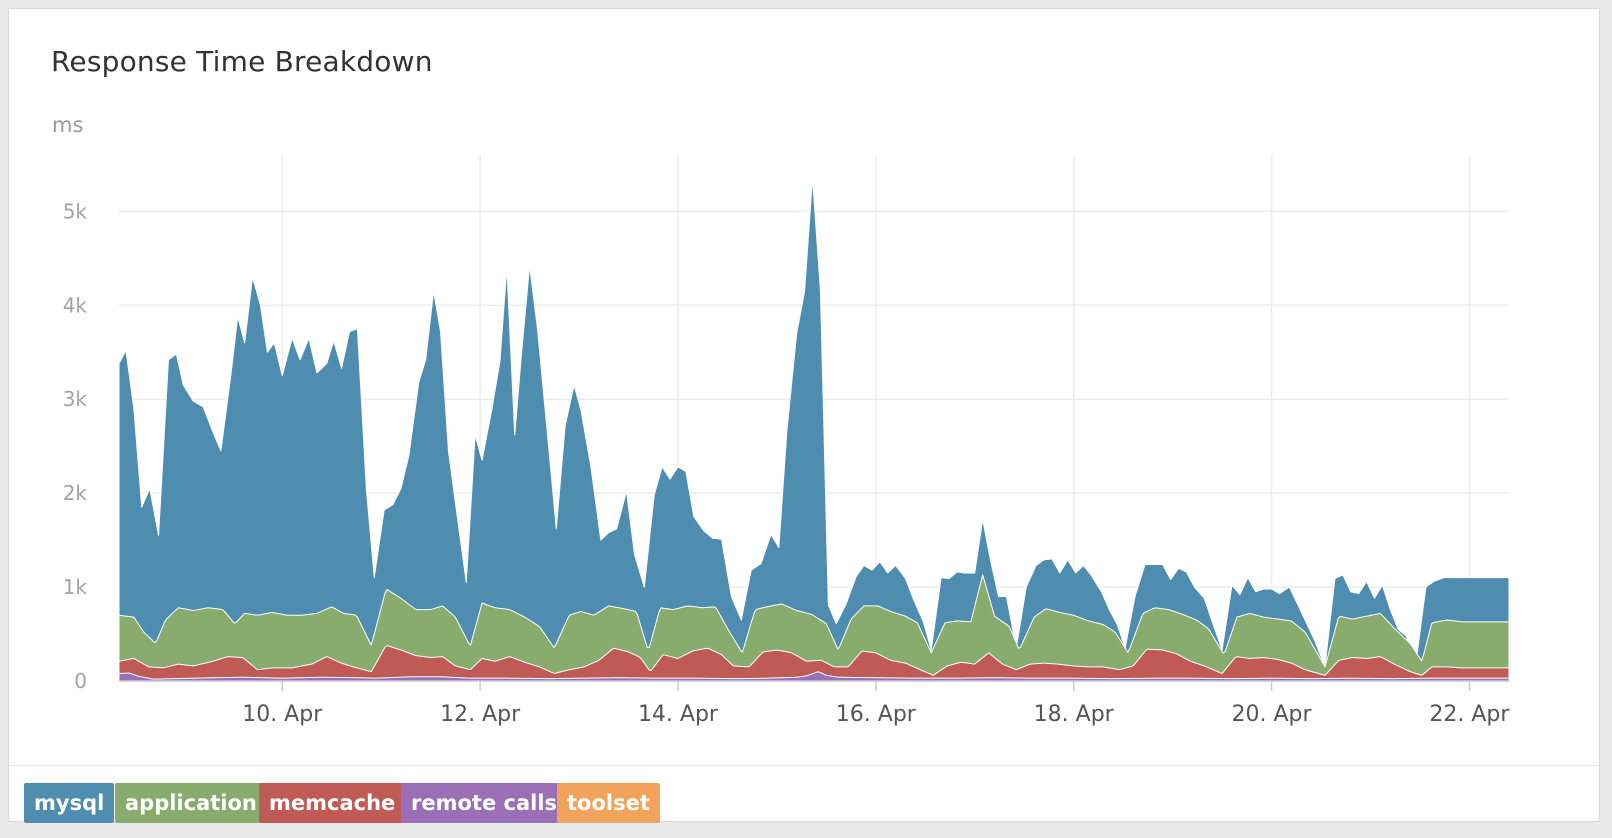  I want to click on y-axis-ticks: 0 1k 2k 3k 4k 5k, so click(75, 446).